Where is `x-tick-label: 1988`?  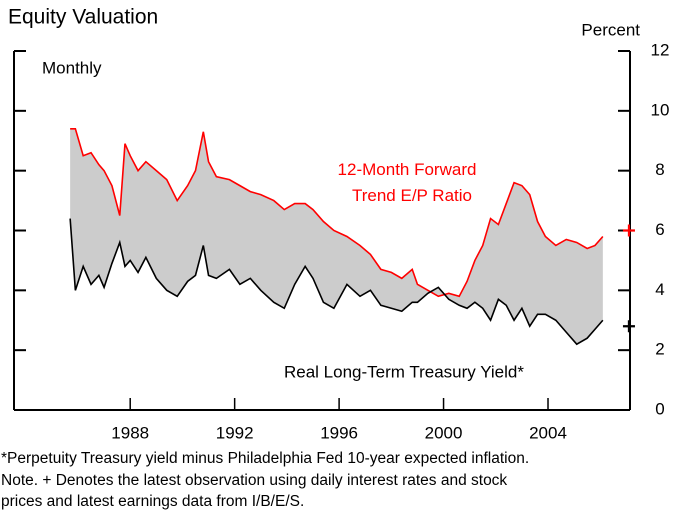 x-tick-label: 1988 is located at coordinates (130, 432).